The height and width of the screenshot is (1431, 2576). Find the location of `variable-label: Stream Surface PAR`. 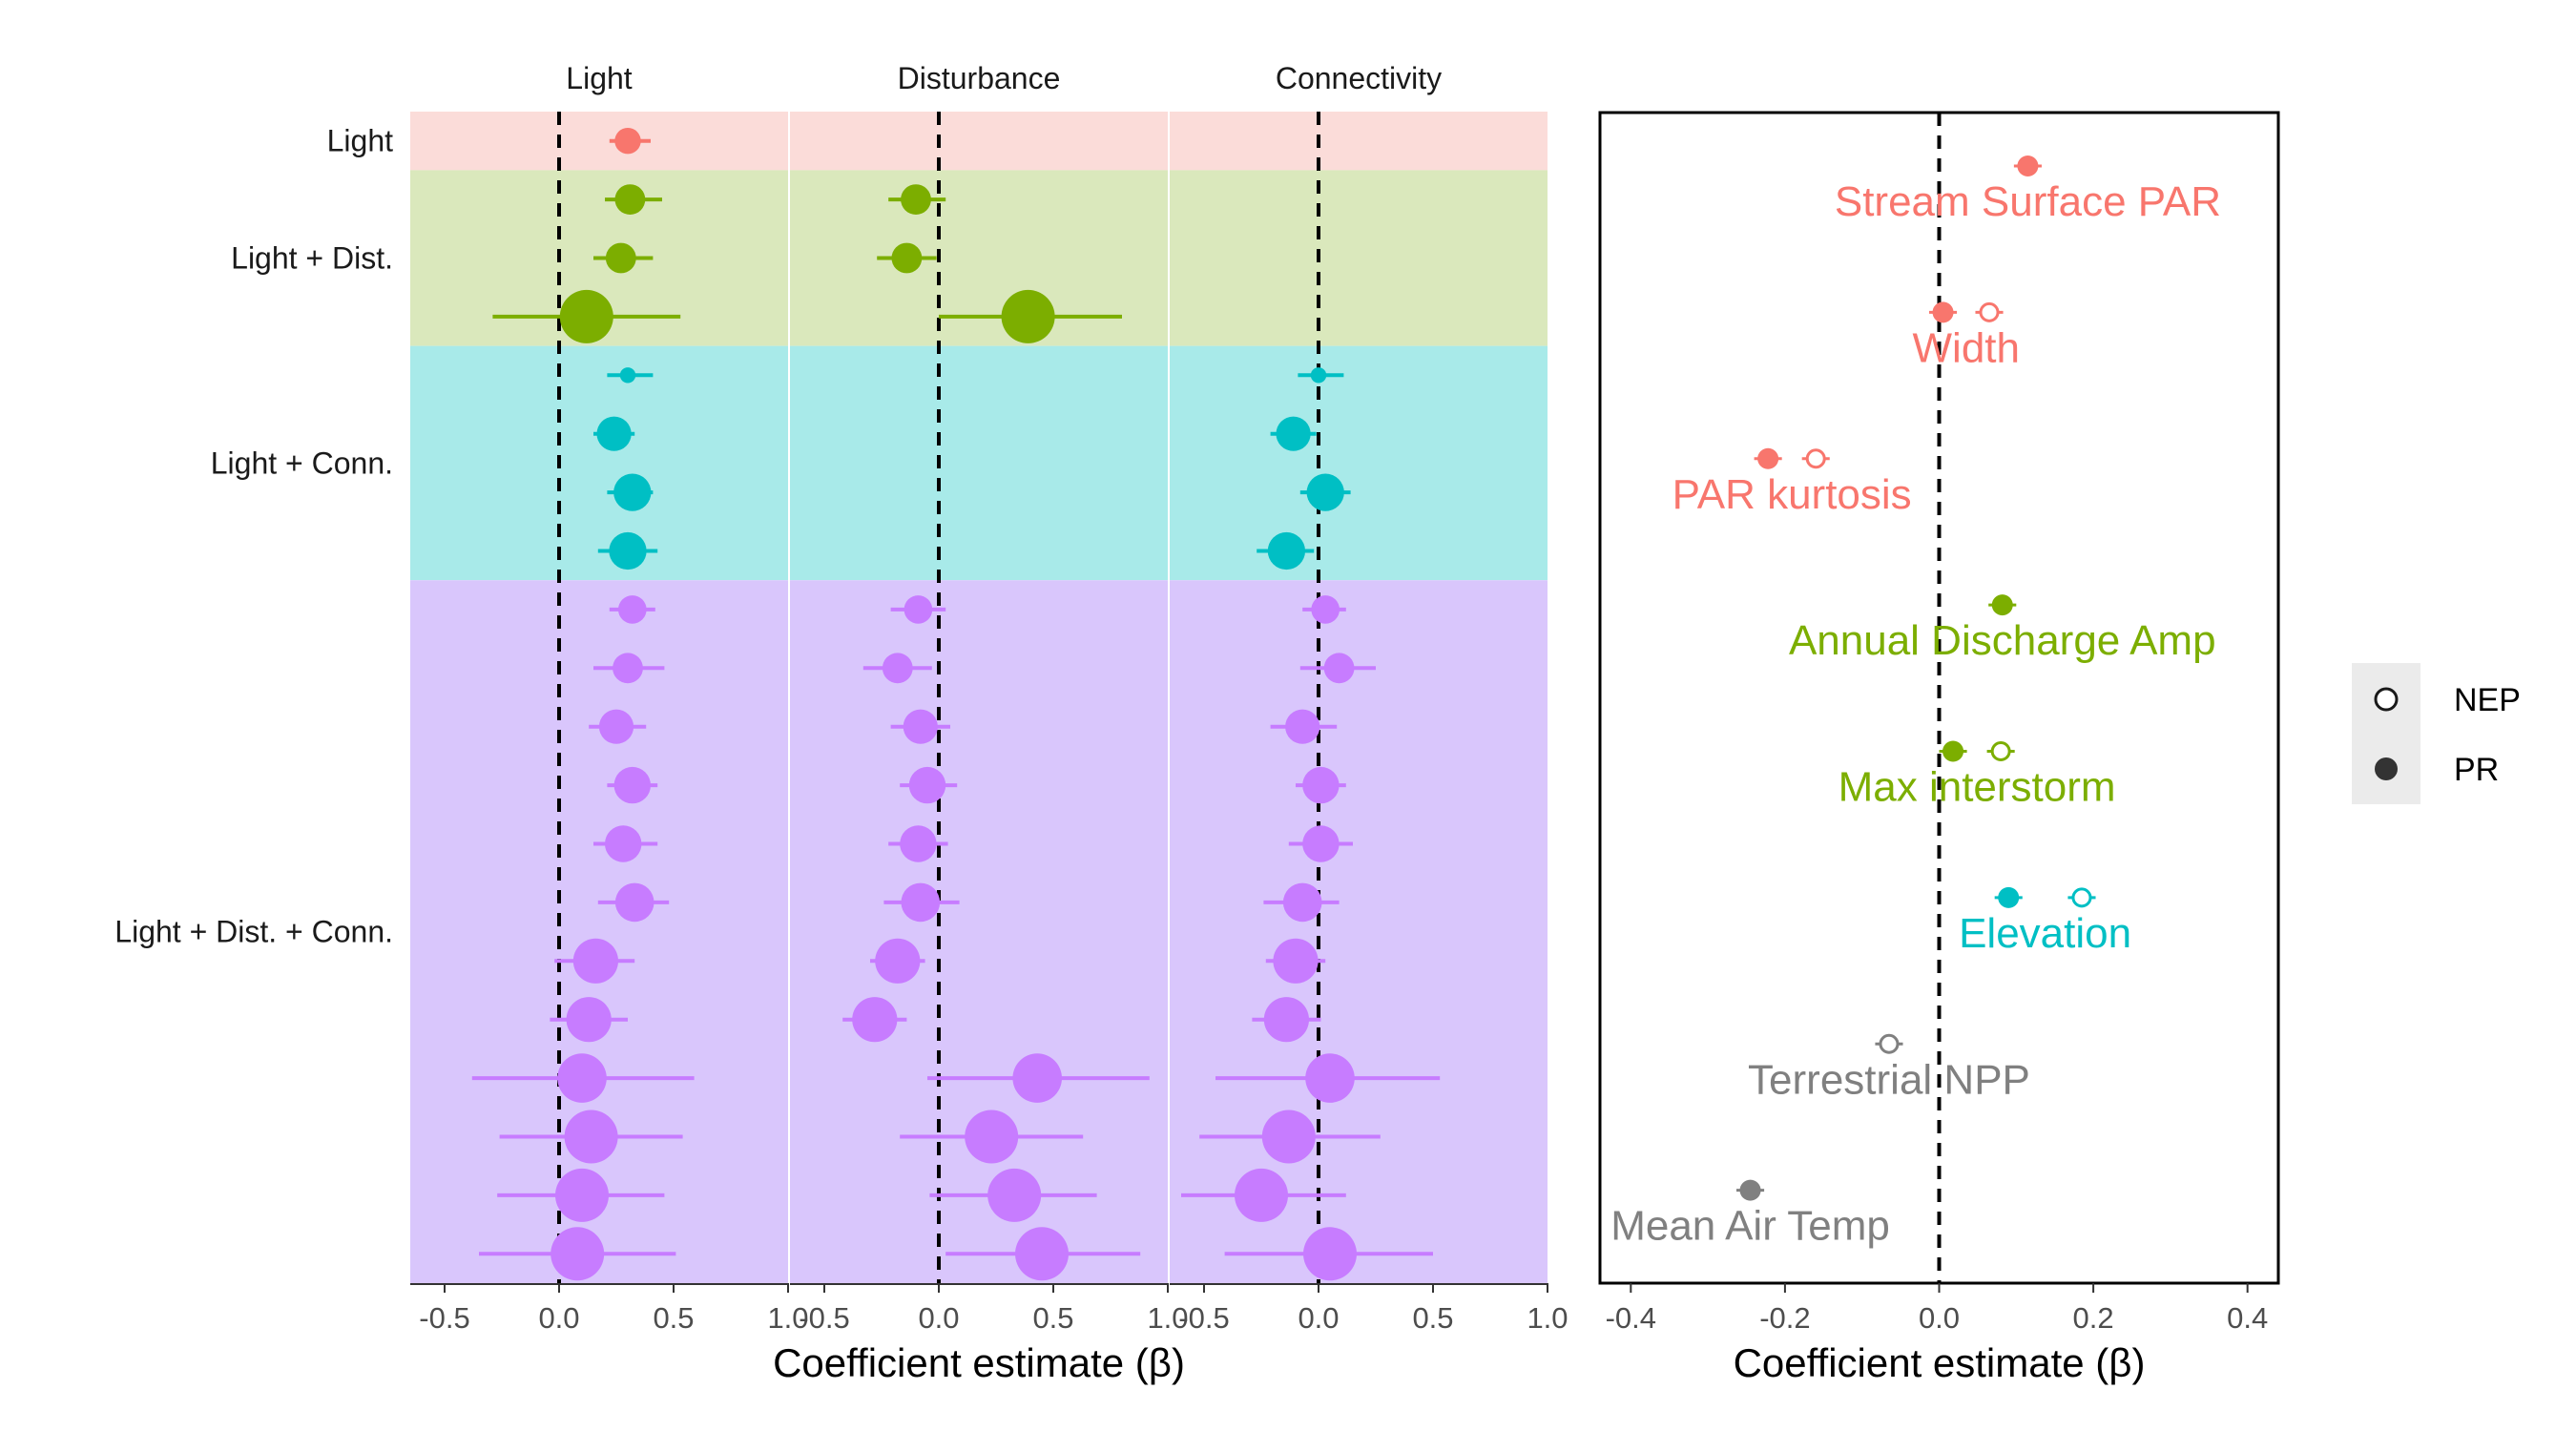

variable-label: Stream Surface PAR is located at coordinates (2028, 201).